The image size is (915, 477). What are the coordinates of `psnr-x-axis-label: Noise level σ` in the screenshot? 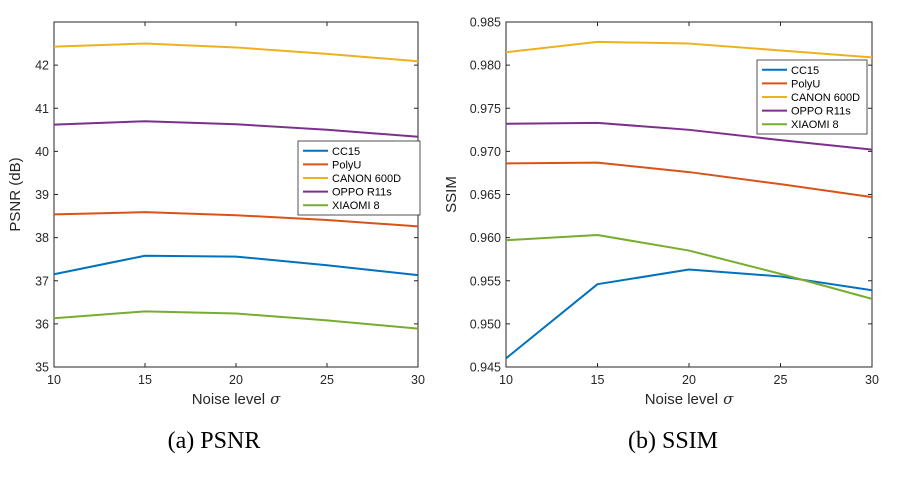 It's located at (236, 399).